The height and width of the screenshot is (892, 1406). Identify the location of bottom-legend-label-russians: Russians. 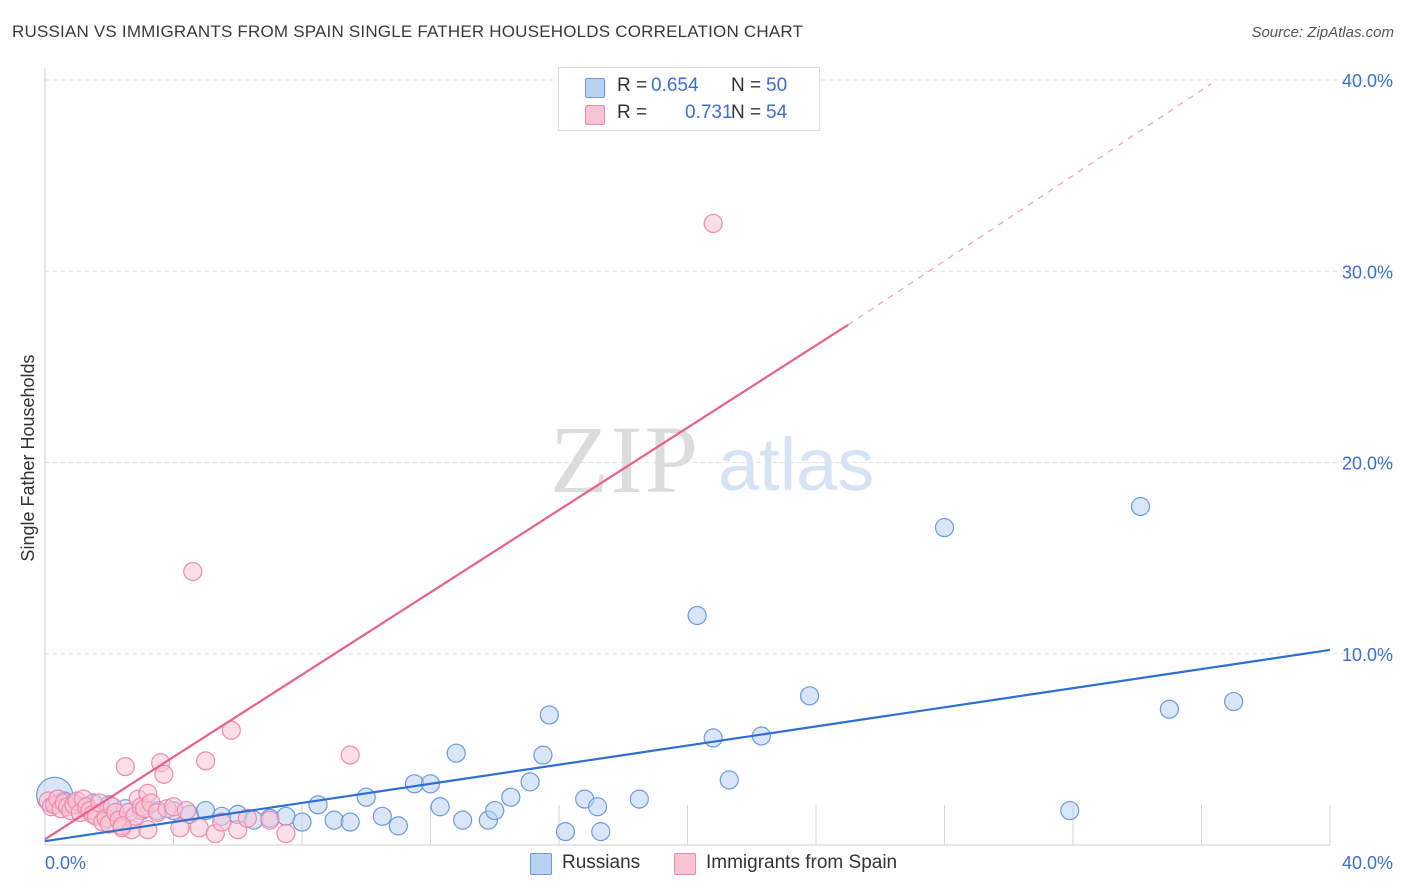
(601, 862).